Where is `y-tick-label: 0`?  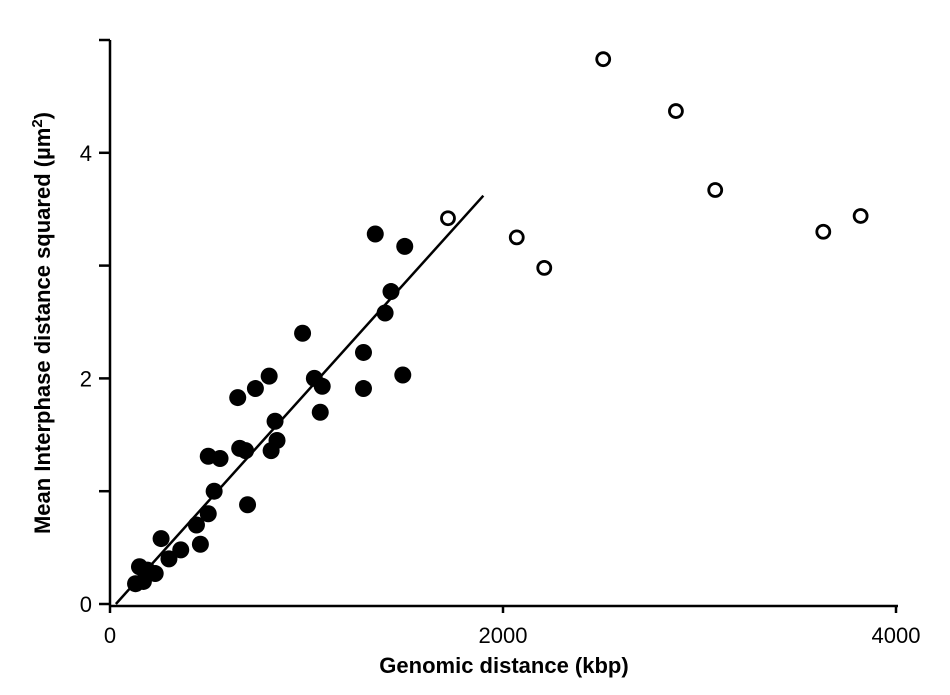 y-tick-label: 0 is located at coordinates (86, 604).